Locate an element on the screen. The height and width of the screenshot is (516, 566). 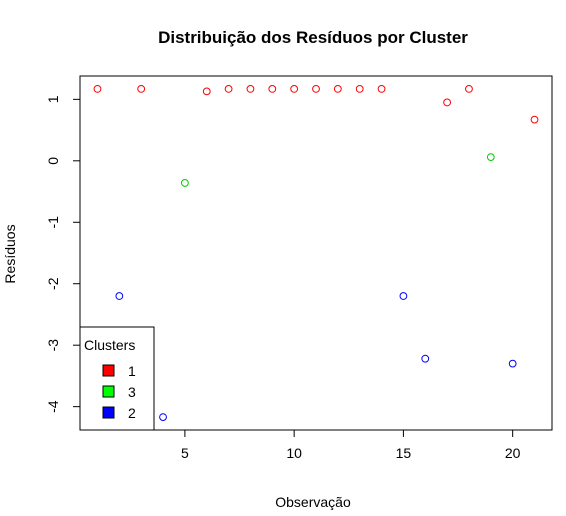
legend-box is located at coordinates (117, 378).